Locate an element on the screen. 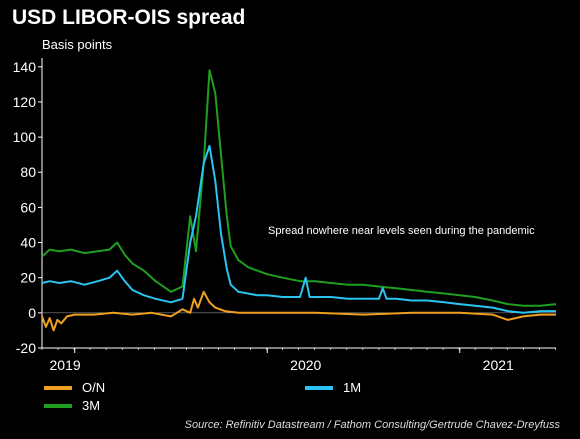 This screenshot has height=439, width=580. legend-label-on: O/N is located at coordinates (94, 387).